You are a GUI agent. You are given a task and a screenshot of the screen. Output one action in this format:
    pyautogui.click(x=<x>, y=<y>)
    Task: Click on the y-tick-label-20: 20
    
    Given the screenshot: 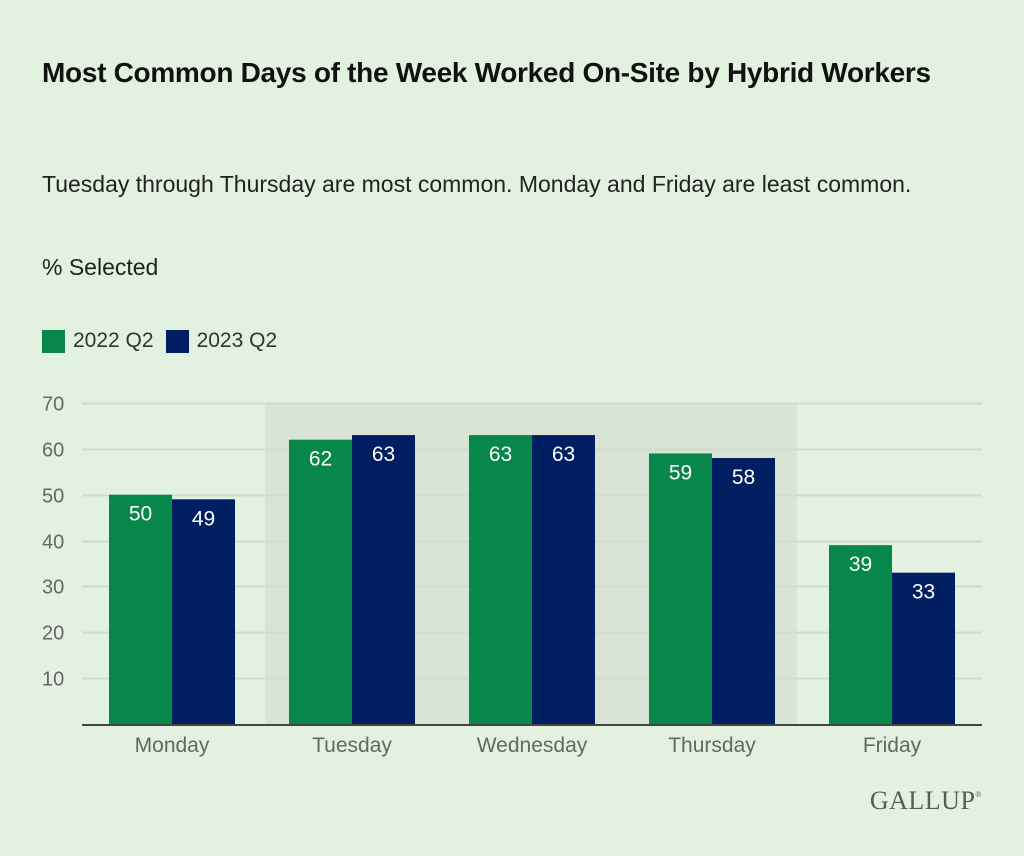 What is the action you would take?
    pyautogui.click(x=53, y=634)
    